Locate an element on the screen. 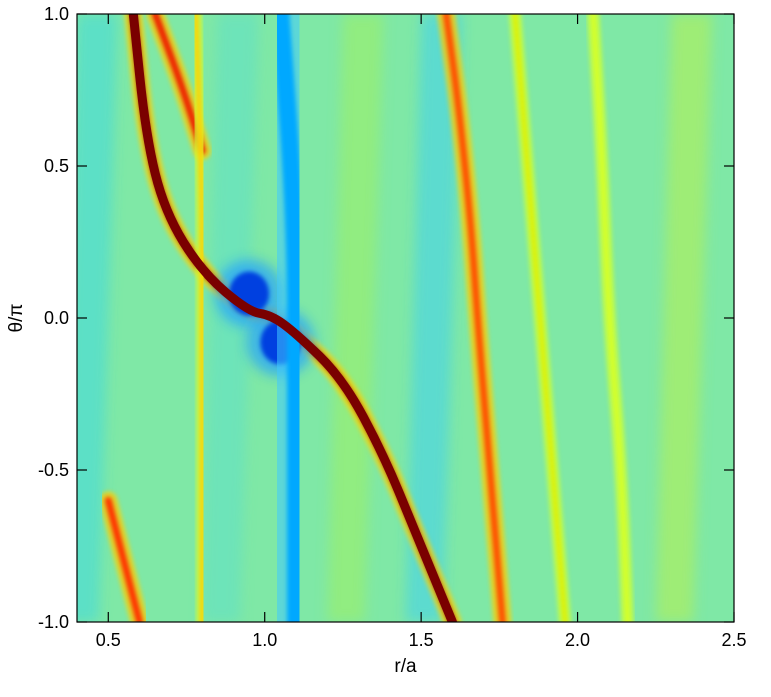 This screenshot has height=697, width=771. y-tick-label: 0.5 is located at coordinates (56, 166).